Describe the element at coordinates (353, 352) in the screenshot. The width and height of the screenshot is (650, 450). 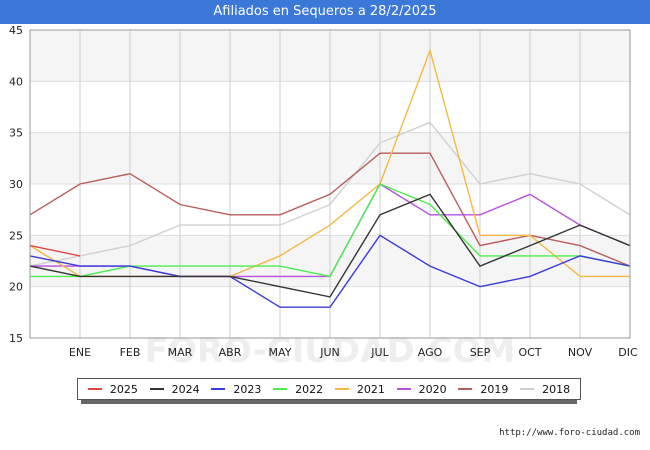
I see `x-axis-ticks: ENE FEB MAR ABR MAY JUN JUL AGO SEP OCT NOV DIC` at that location.